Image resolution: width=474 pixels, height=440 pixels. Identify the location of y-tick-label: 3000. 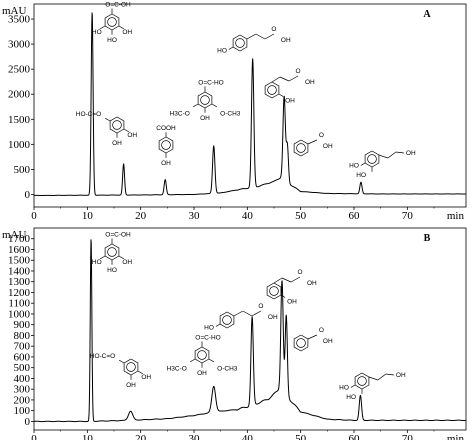
(19, 45).